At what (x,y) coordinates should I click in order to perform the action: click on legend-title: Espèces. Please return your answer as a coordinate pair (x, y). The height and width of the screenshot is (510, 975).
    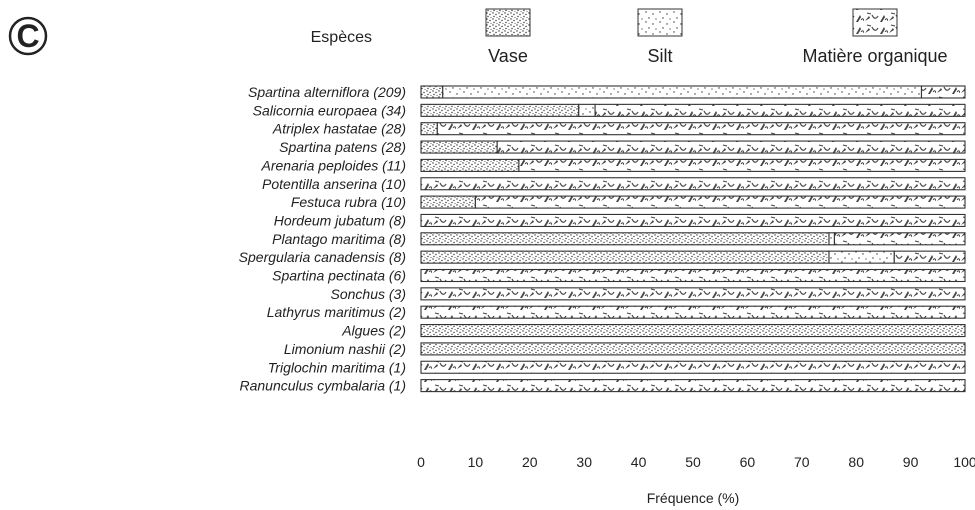
    Looking at the image, I should click on (341, 37).